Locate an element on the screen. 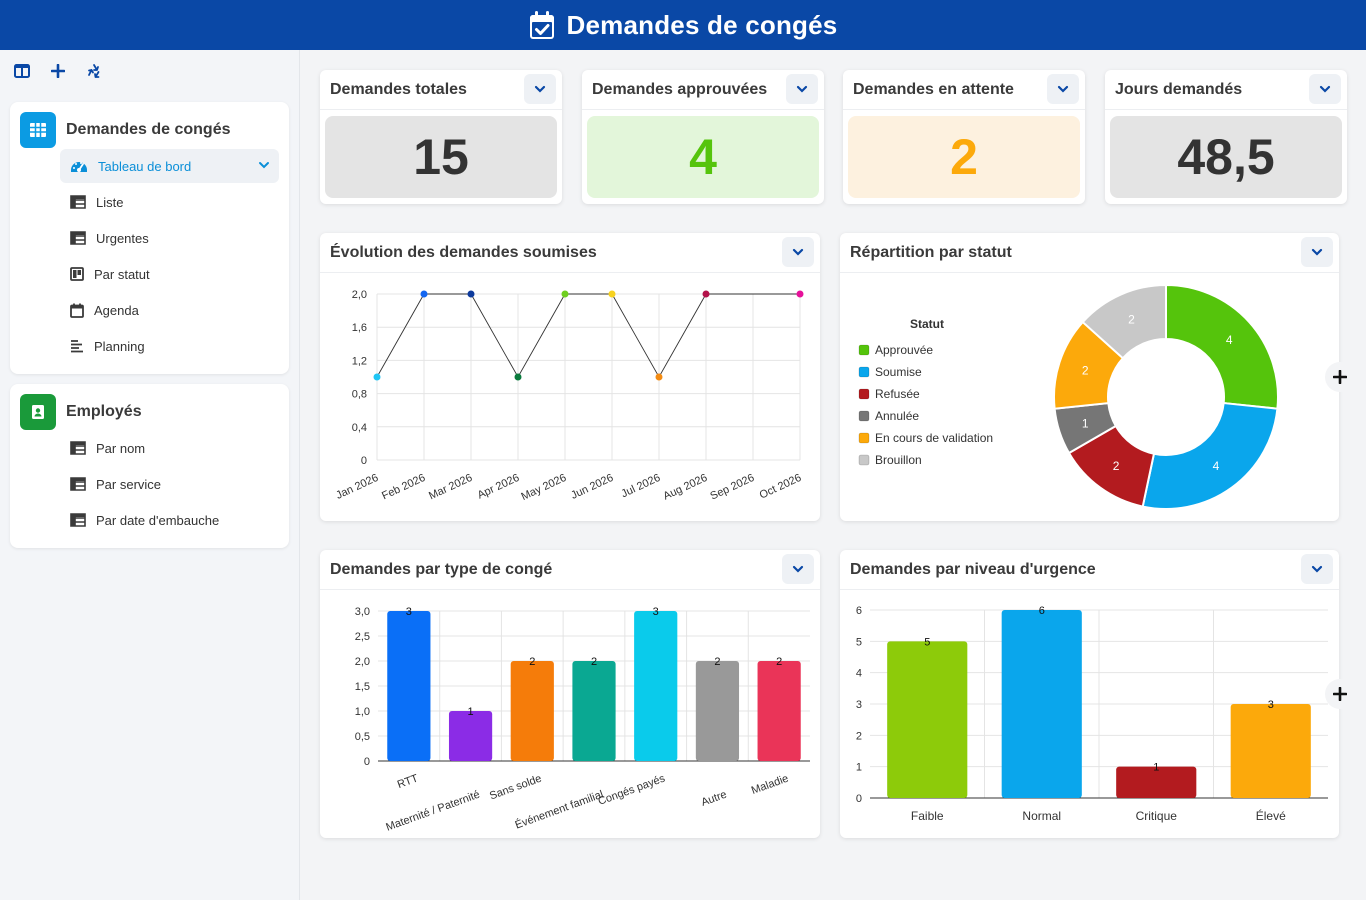 The image size is (1366, 900). x-tick-label: Congés payés is located at coordinates (632, 789).